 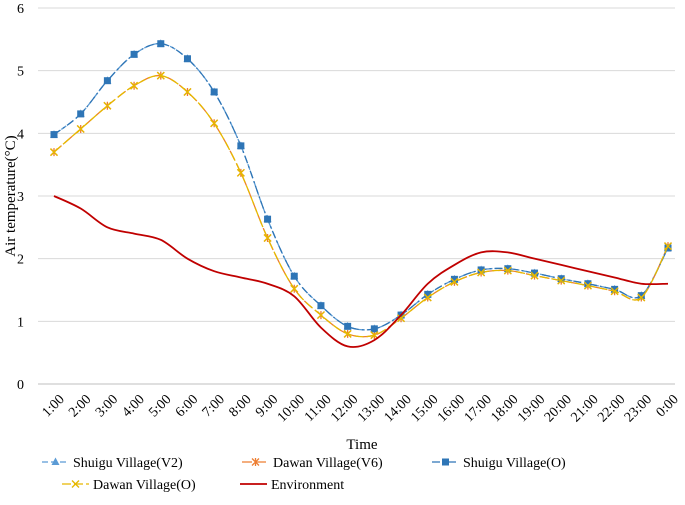 I want to click on legend-item: Shuigu Village(V2), so click(x=112, y=463).